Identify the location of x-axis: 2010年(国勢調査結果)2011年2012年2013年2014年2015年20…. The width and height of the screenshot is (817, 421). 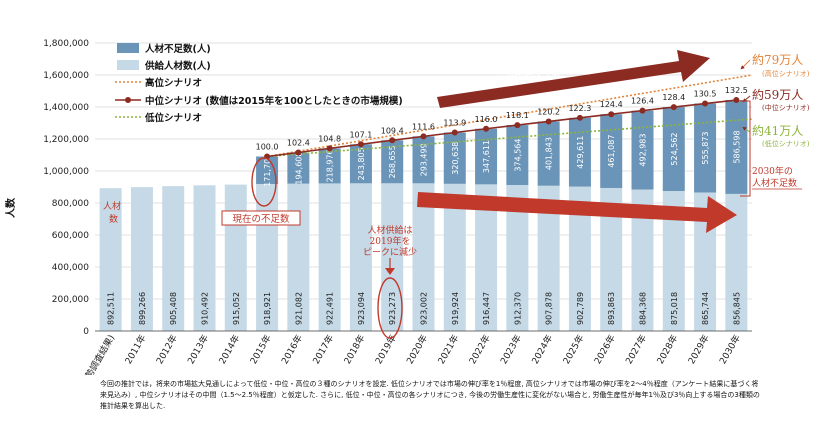
(406, 353).